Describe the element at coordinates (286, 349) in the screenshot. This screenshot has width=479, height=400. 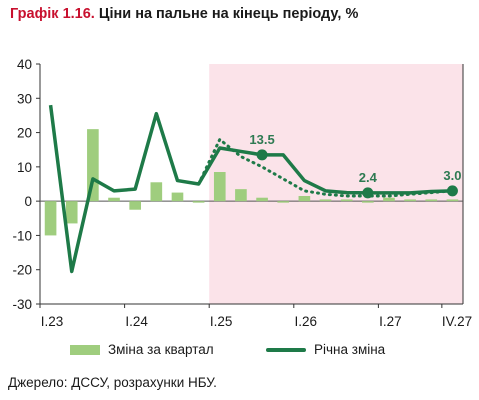
I see `legend-swatch-line` at that location.